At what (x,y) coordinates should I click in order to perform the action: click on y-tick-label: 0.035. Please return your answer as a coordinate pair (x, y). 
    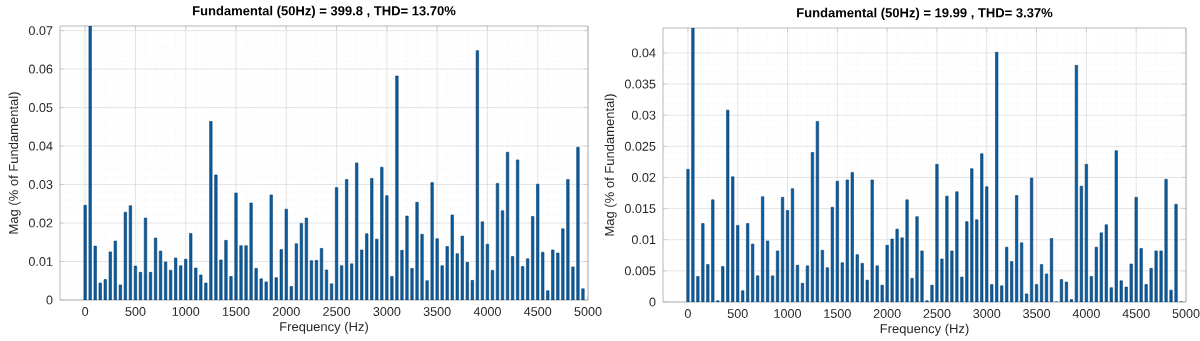
    Looking at the image, I should click on (640, 84).